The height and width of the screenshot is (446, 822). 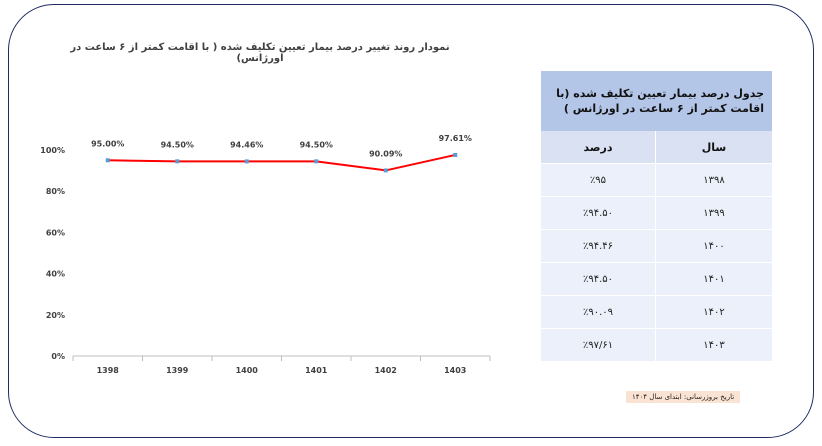 I want to click on x-tick-label: 1403, so click(x=455, y=370).